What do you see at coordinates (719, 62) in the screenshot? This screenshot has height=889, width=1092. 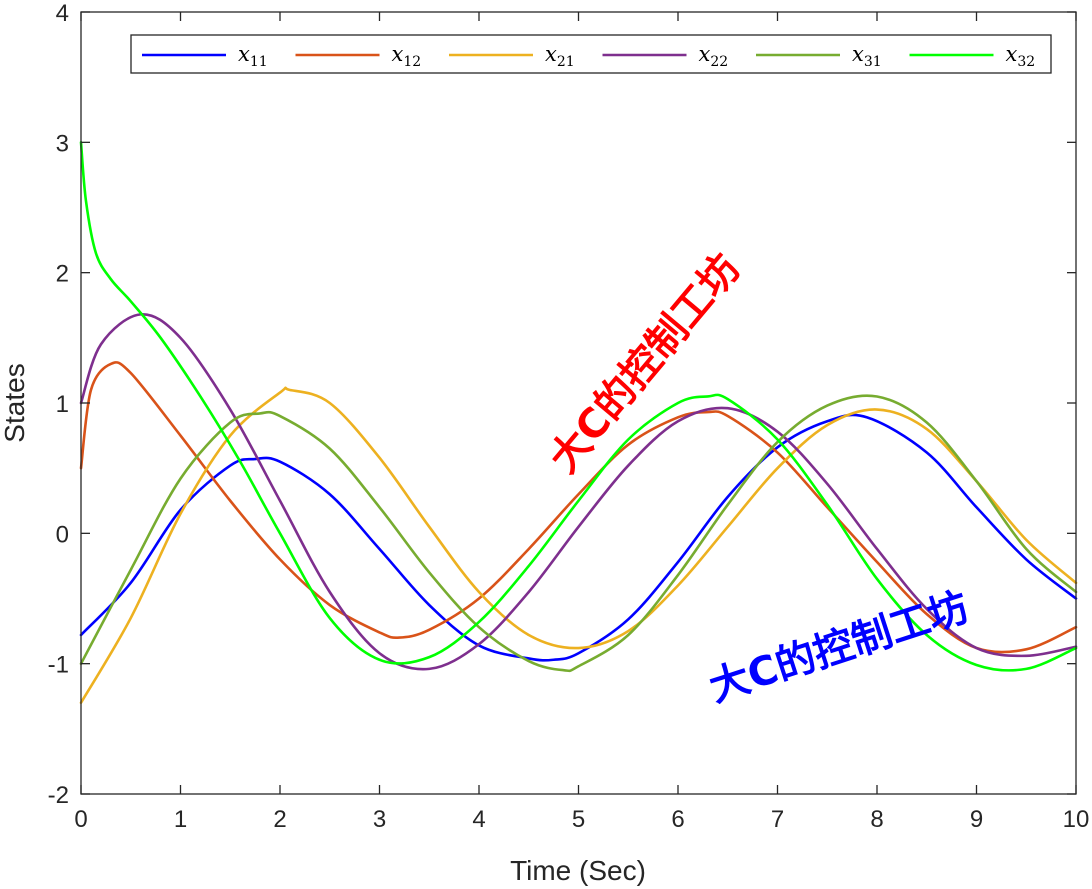 I see `legend-label-sub: 22` at bounding box center [719, 62].